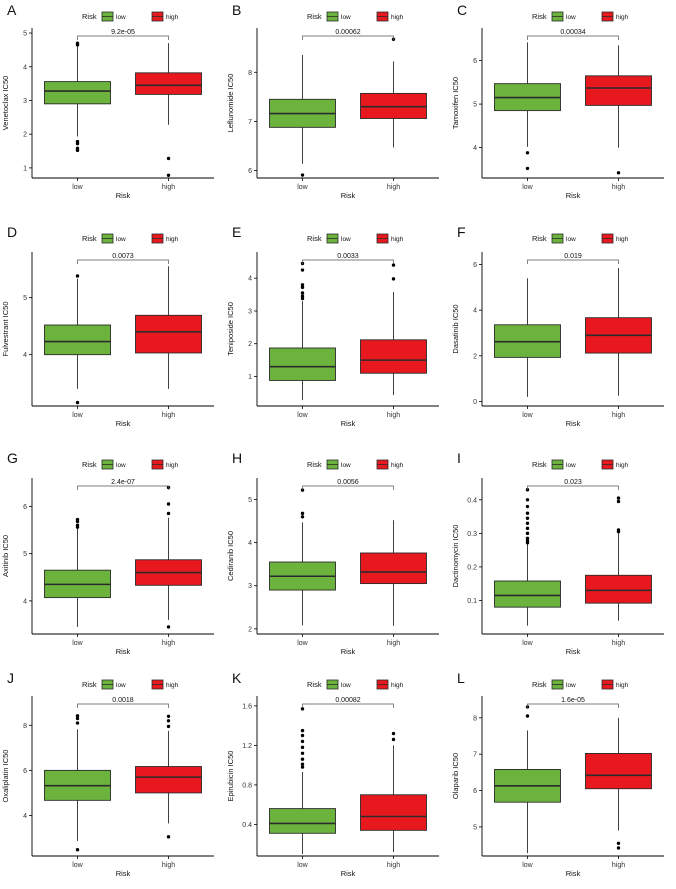 This screenshot has width=676, height=889. I want to click on p-value-label: 0.00062, so click(347, 32).